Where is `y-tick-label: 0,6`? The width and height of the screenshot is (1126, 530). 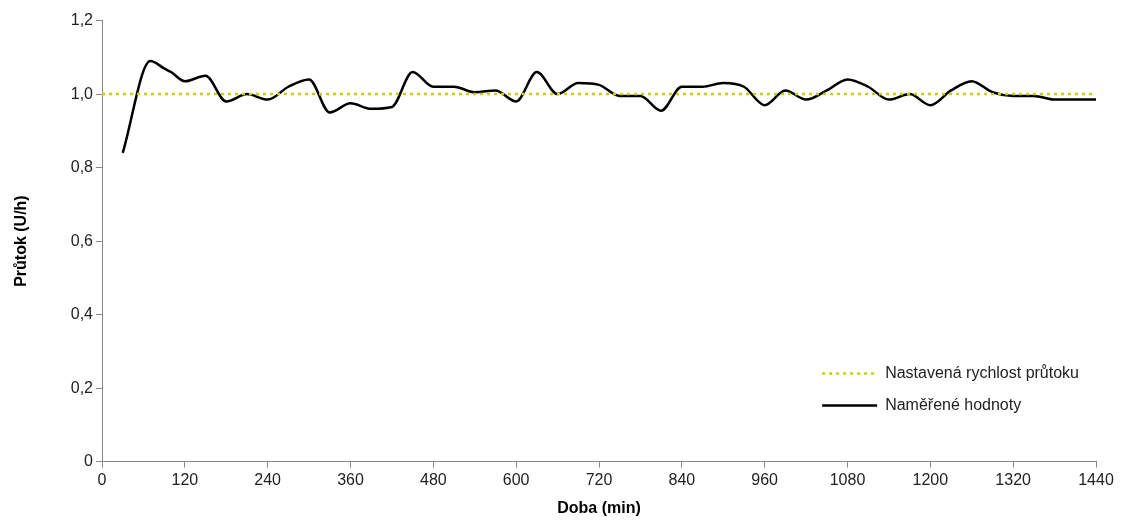
y-tick-label: 0,6 is located at coordinates (82, 240).